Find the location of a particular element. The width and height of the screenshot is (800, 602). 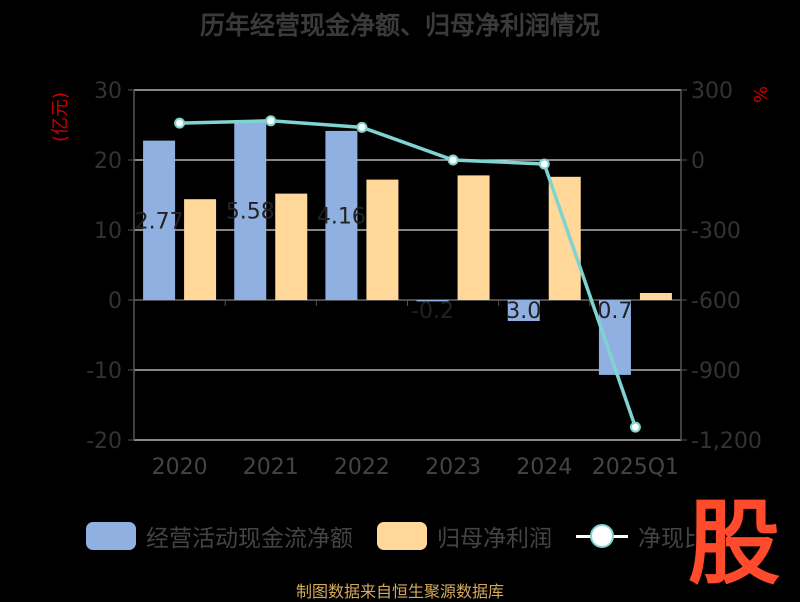

bar-data-label: 4.16 is located at coordinates (341, 216).